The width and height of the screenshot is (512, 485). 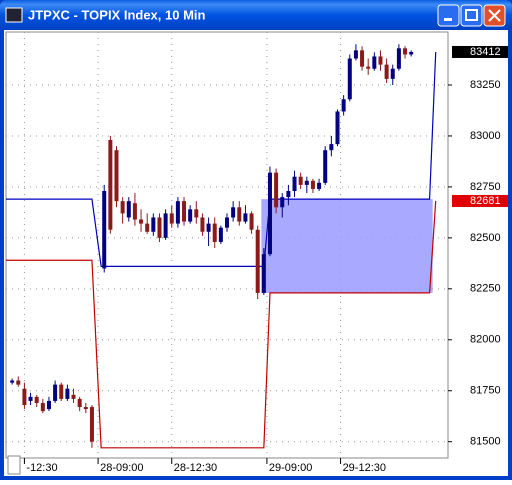 I want to click on x-tick-label: 28-12:30, so click(x=195, y=468).